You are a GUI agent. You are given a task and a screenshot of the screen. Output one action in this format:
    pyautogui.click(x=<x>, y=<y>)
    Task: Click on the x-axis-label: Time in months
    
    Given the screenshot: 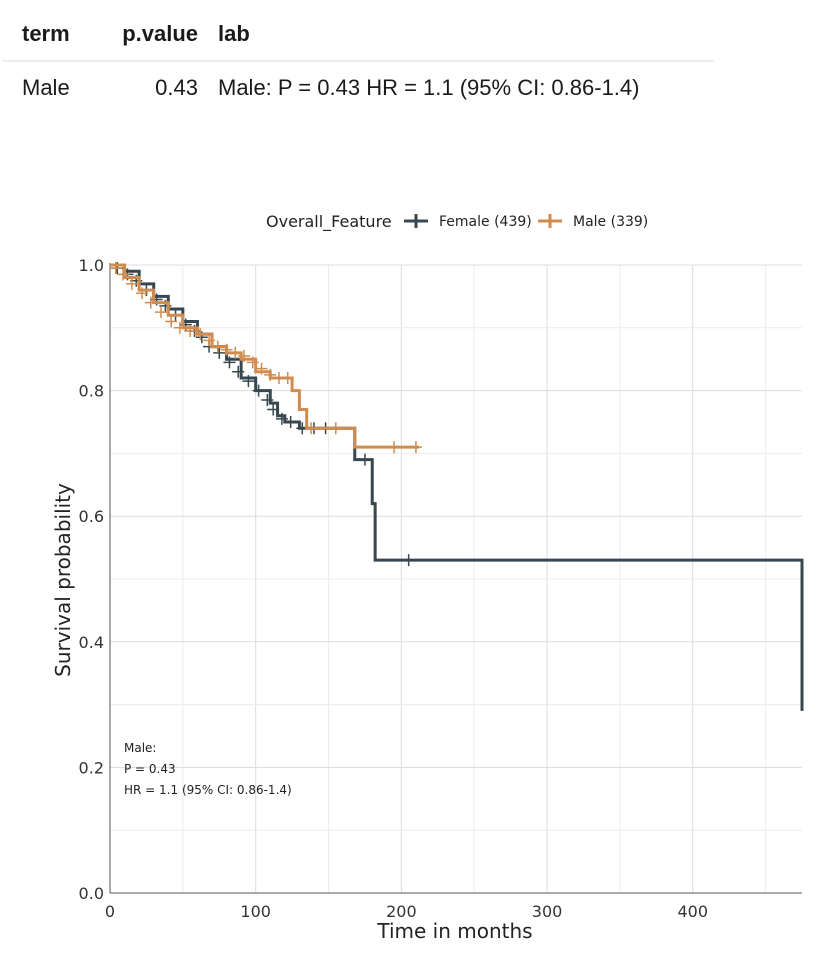 What is the action you would take?
    pyautogui.click(x=454, y=931)
    